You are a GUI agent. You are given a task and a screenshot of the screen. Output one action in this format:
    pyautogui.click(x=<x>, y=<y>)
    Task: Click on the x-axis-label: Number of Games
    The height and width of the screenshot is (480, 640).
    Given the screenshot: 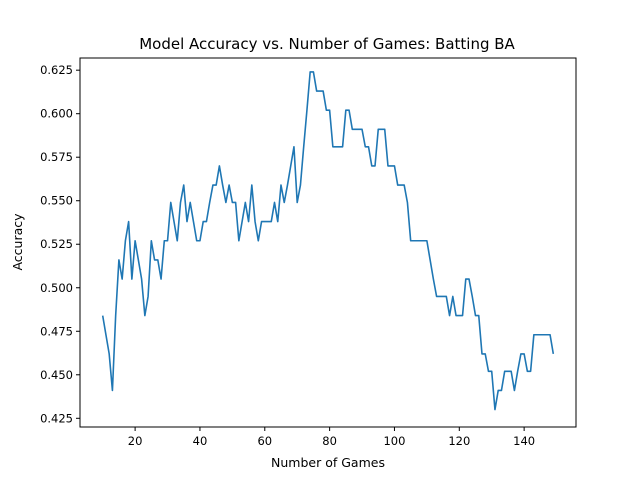 What is the action you would take?
    pyautogui.click(x=328, y=462)
    